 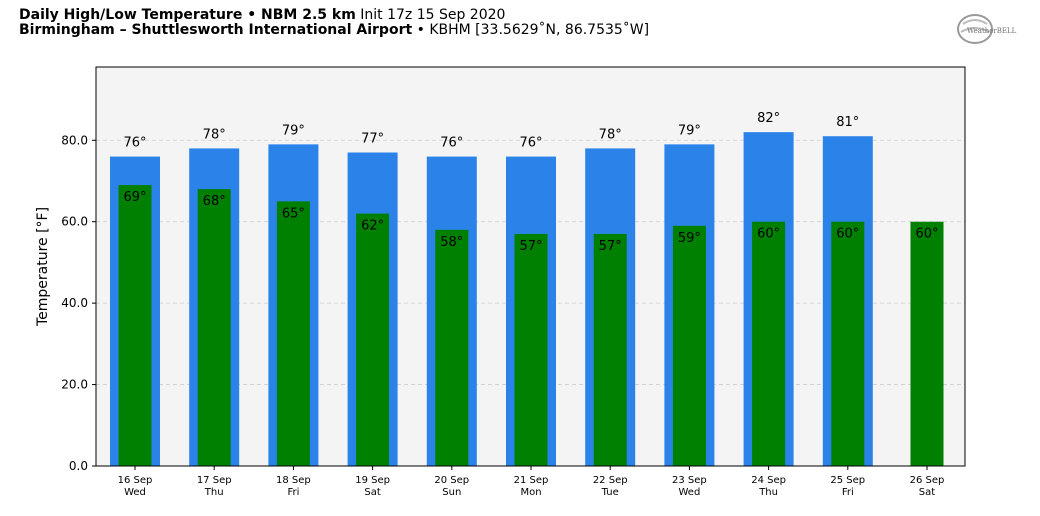 I want to click on x-tick-label-date: 17 Sep, so click(x=214, y=480).